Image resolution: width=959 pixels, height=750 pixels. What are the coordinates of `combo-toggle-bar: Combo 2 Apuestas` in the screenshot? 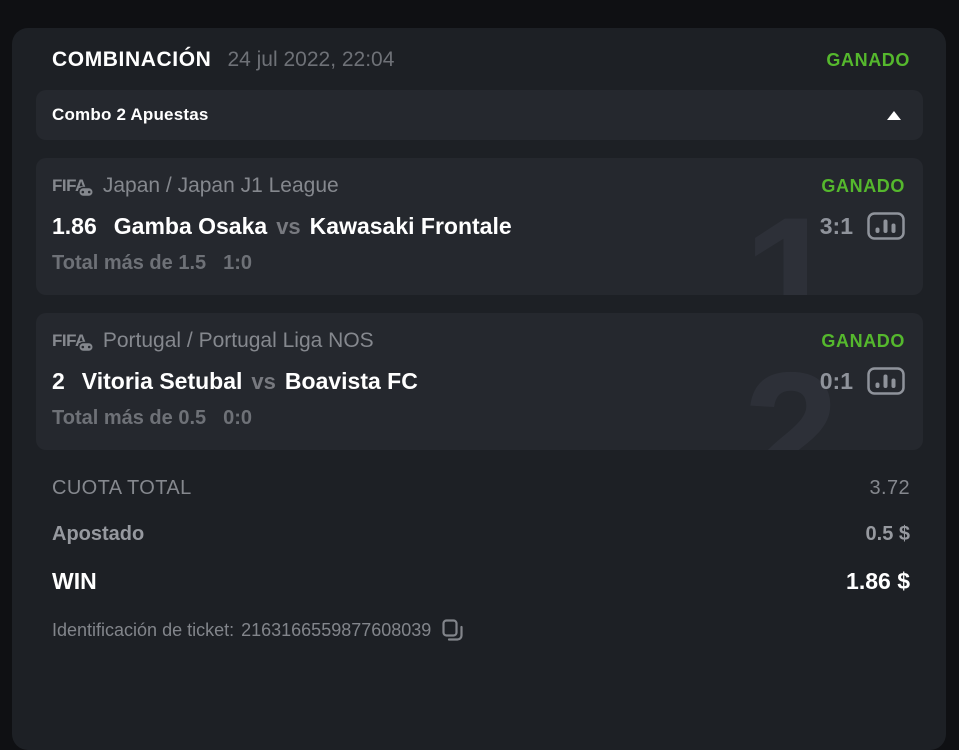 It's located at (479, 115).